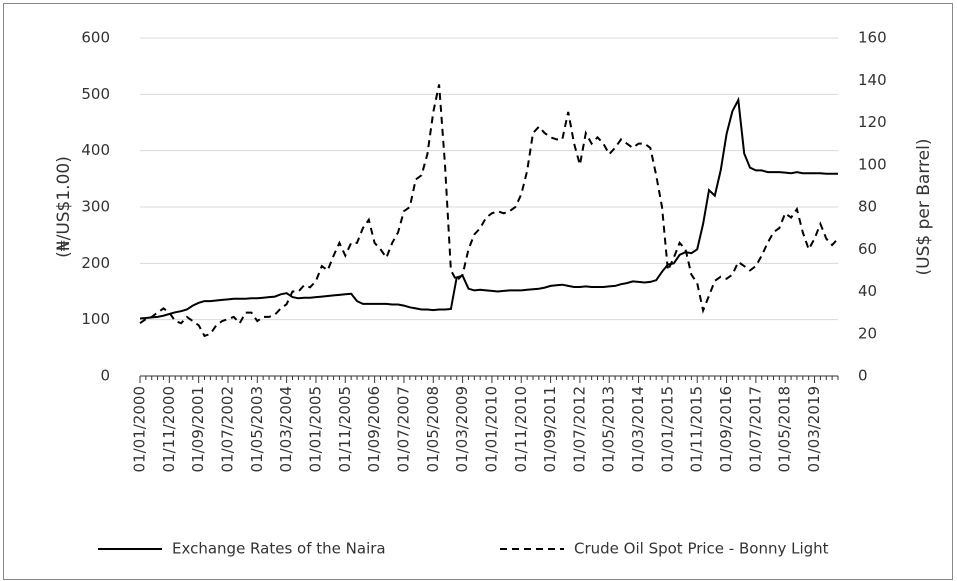 The image size is (957, 581). Describe the element at coordinates (169, 429) in the screenshot. I see `x-tick-label: 01/11/2000` at that location.